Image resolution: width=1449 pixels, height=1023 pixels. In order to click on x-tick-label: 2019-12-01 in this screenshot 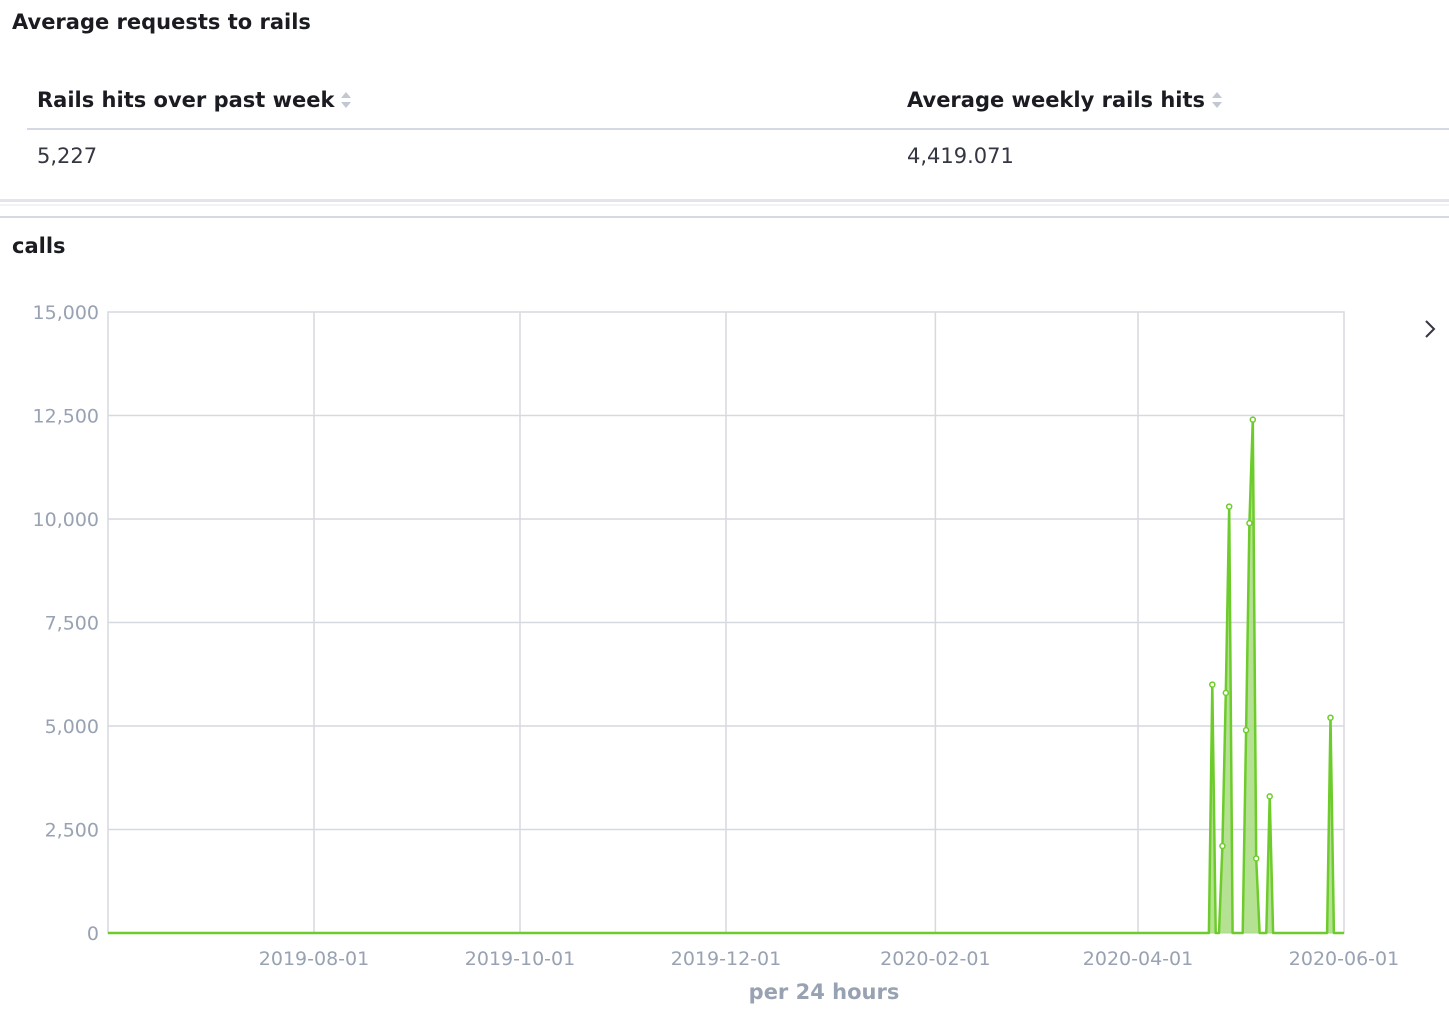, I will do `click(726, 959)`.